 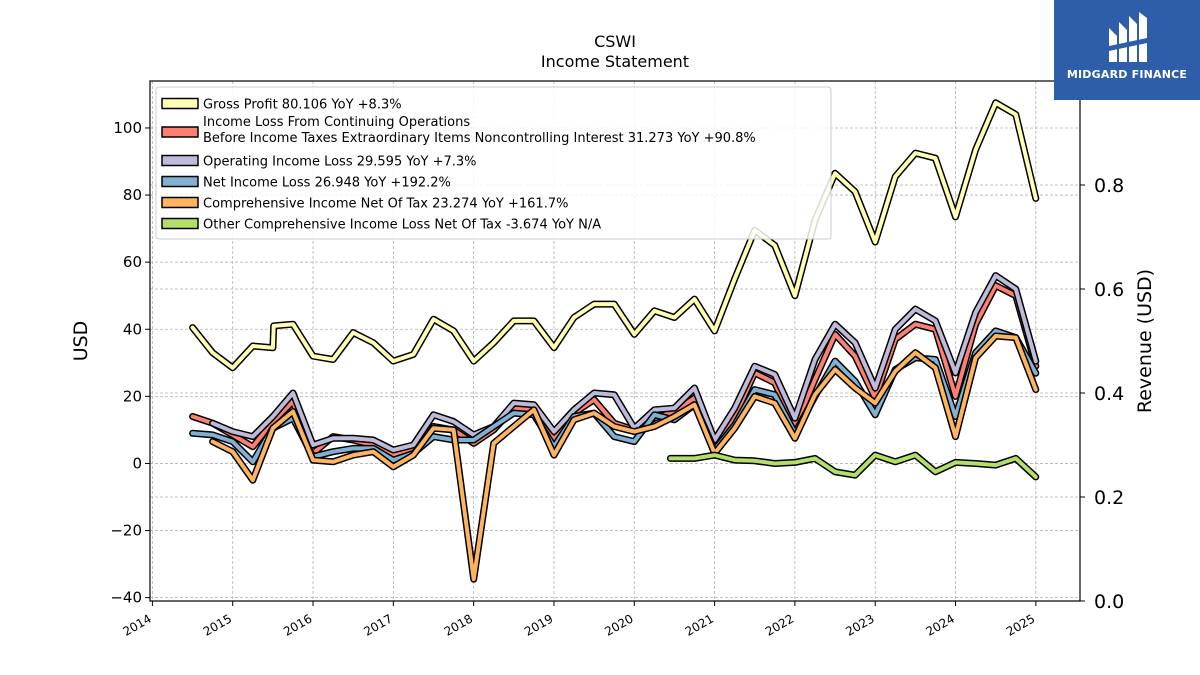 What do you see at coordinates (81, 341) in the screenshot?
I see `y-axis-label: USD` at bounding box center [81, 341].